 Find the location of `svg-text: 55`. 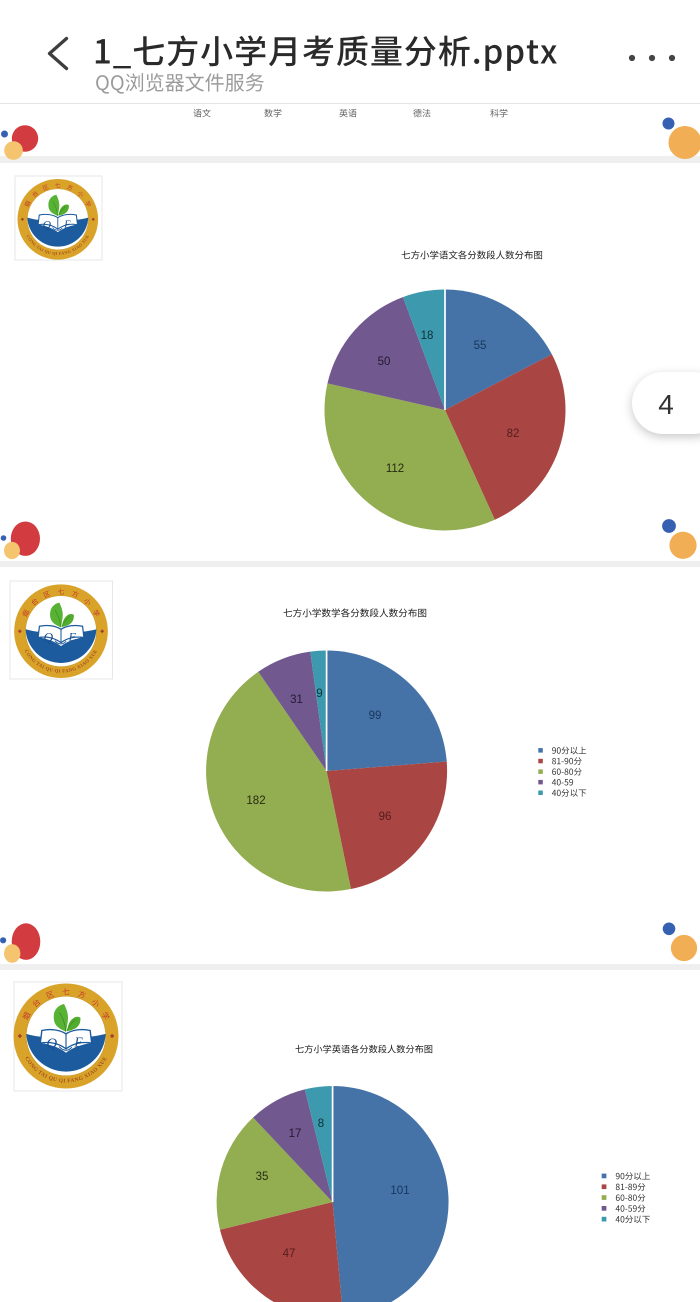

svg-text: 55 is located at coordinates (480, 346).